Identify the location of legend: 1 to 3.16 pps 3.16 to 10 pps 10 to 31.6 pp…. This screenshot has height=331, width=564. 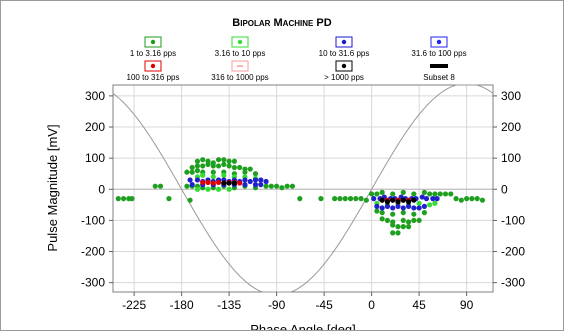
(297, 59).